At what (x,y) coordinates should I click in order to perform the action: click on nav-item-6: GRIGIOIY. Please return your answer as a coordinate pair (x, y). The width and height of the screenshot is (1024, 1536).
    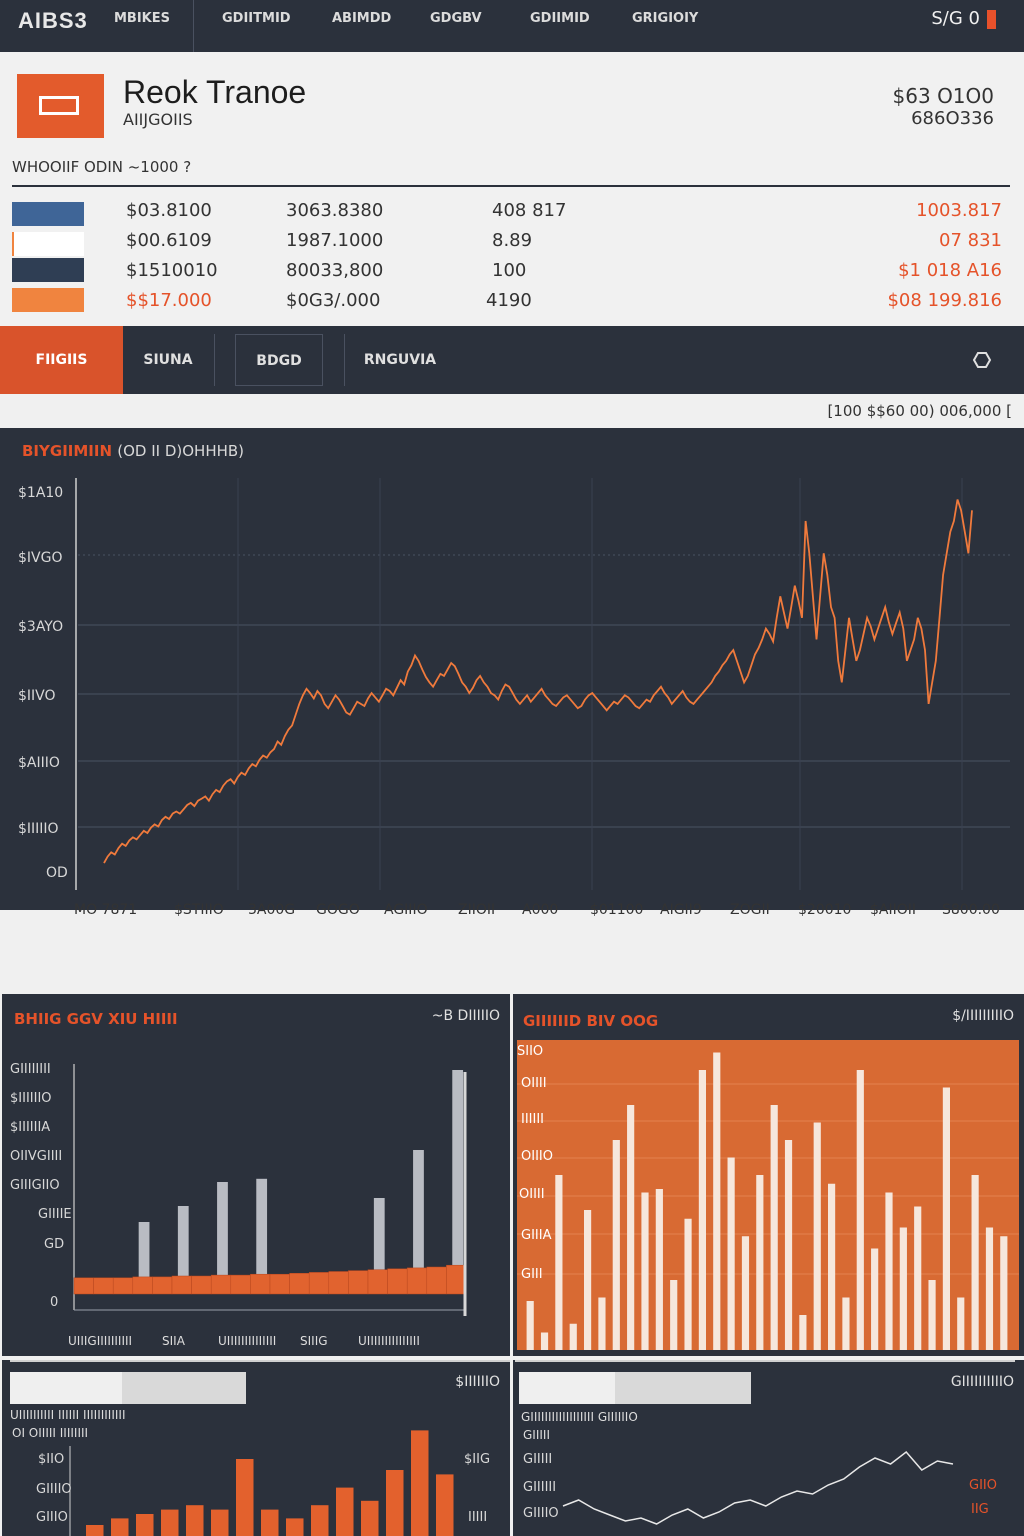
    Looking at the image, I should click on (665, 18).